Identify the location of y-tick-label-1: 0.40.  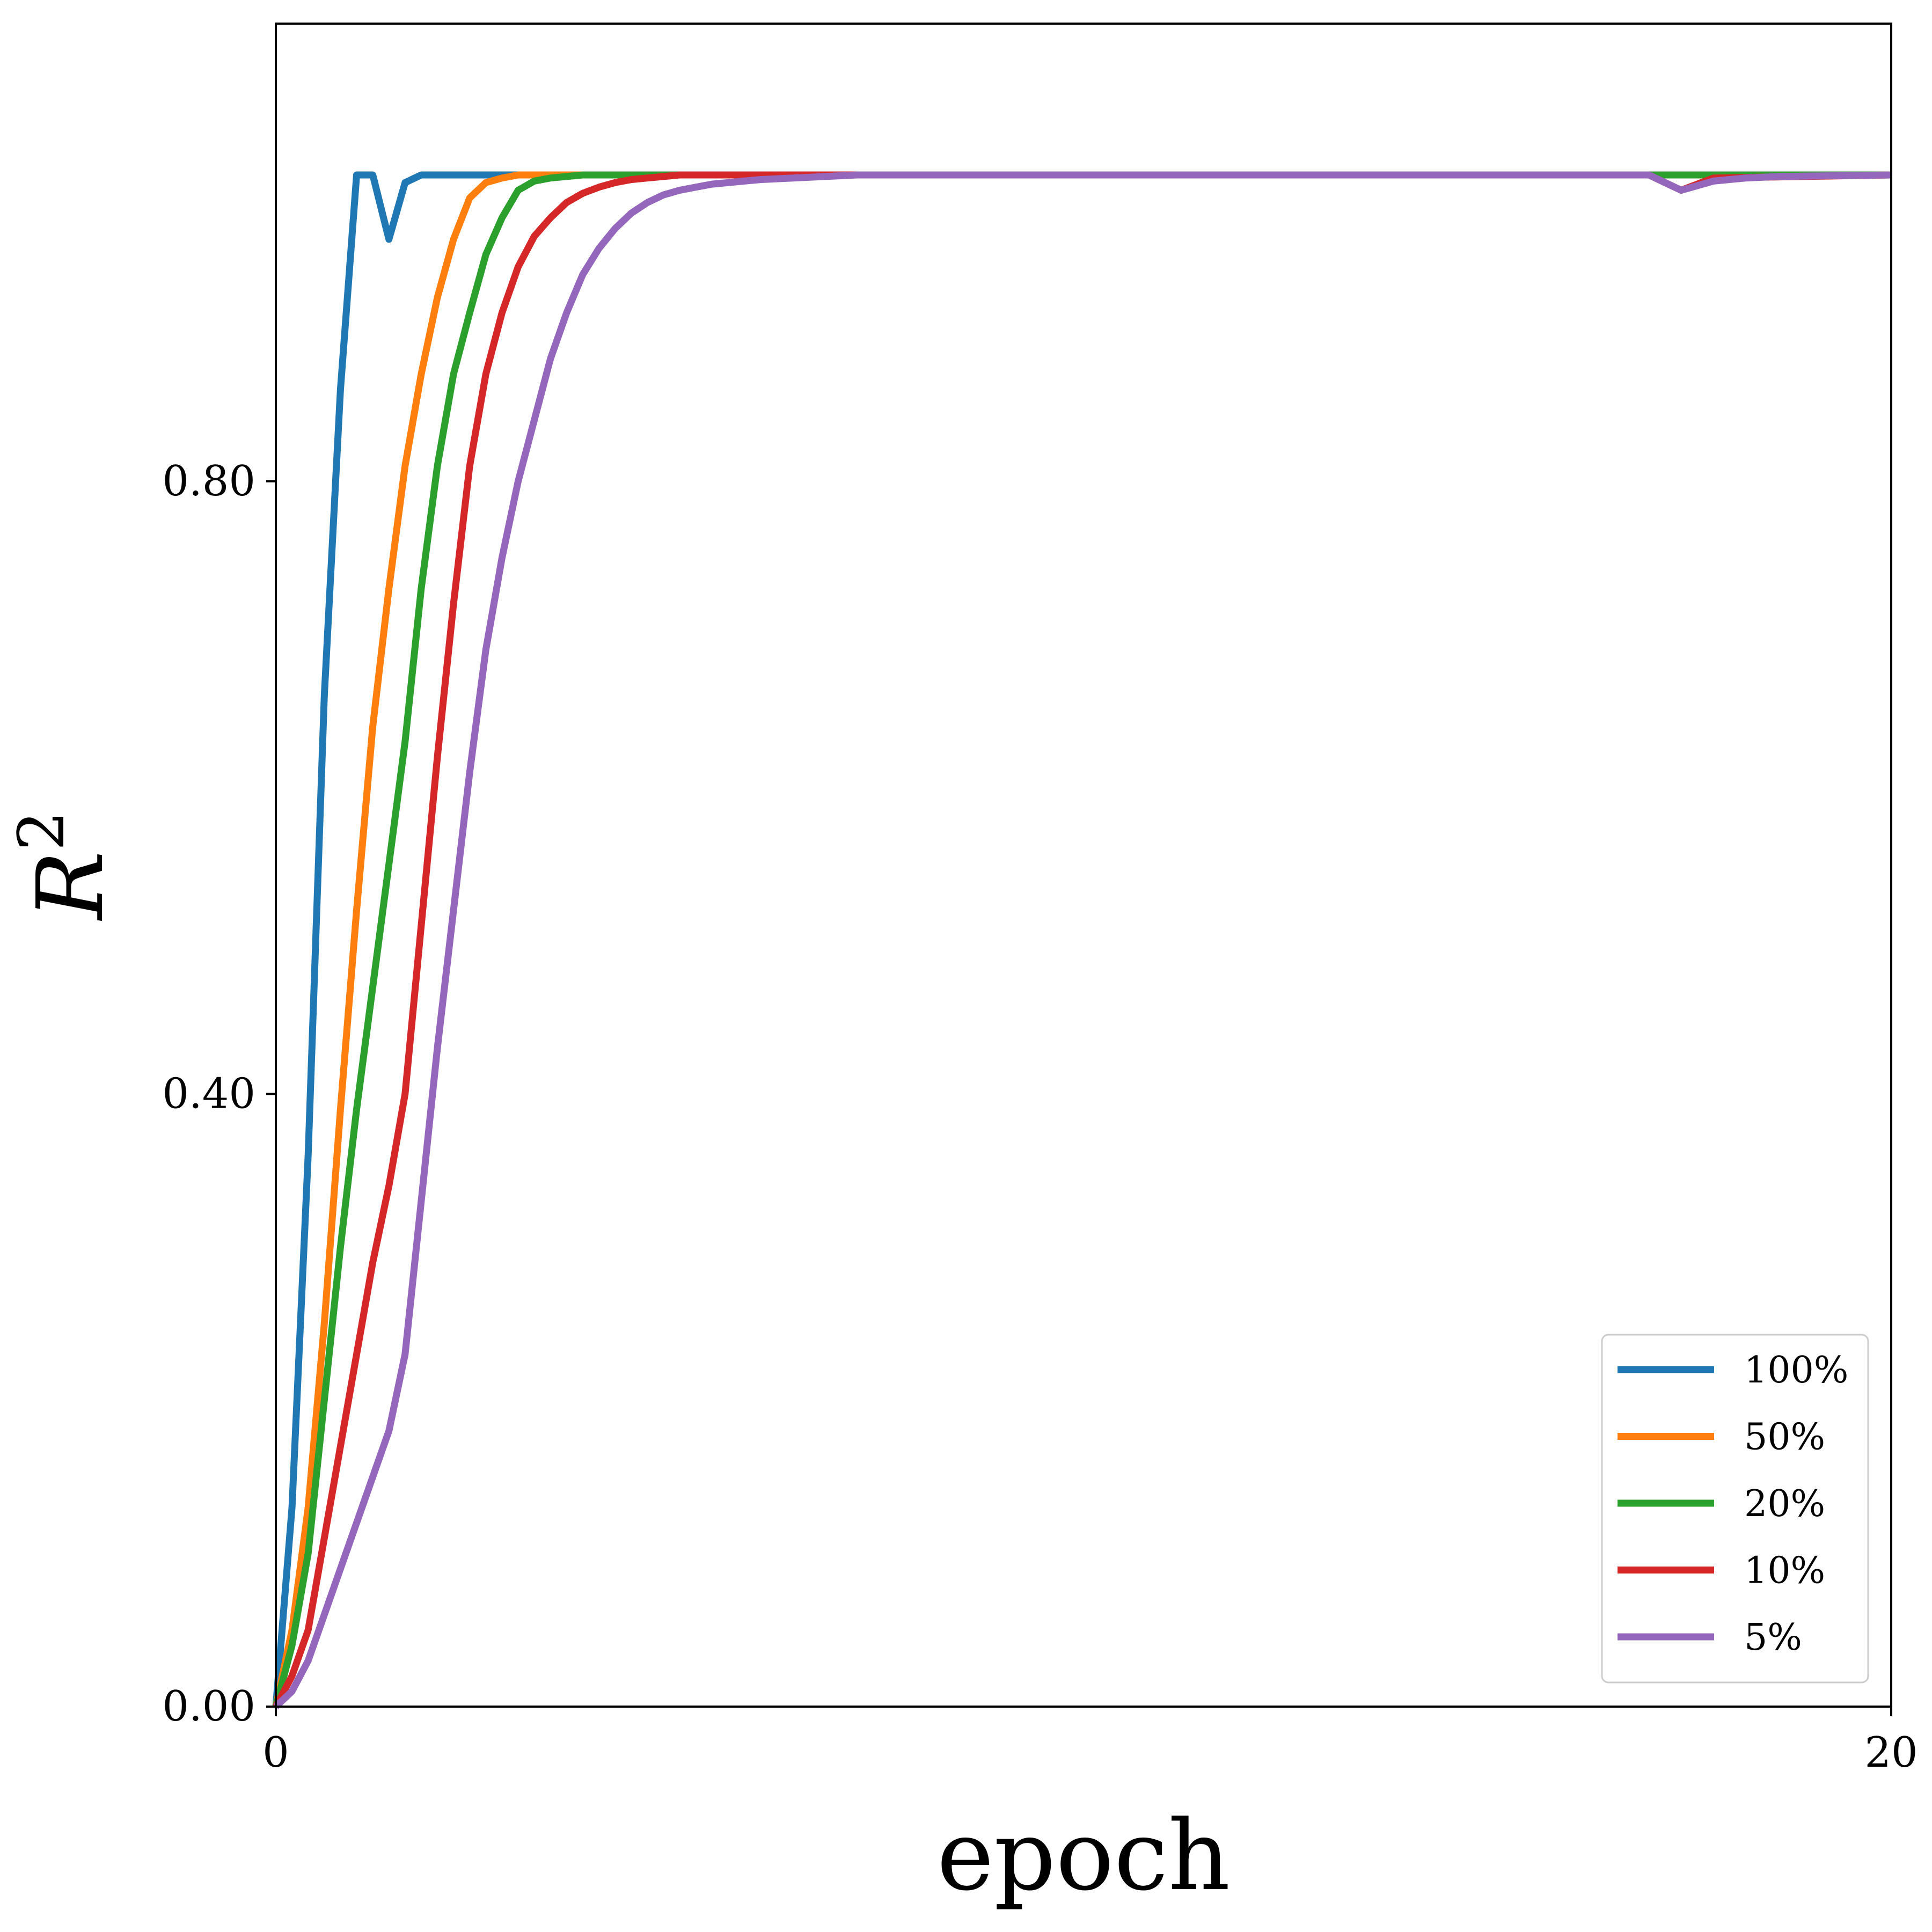
(208, 1094).